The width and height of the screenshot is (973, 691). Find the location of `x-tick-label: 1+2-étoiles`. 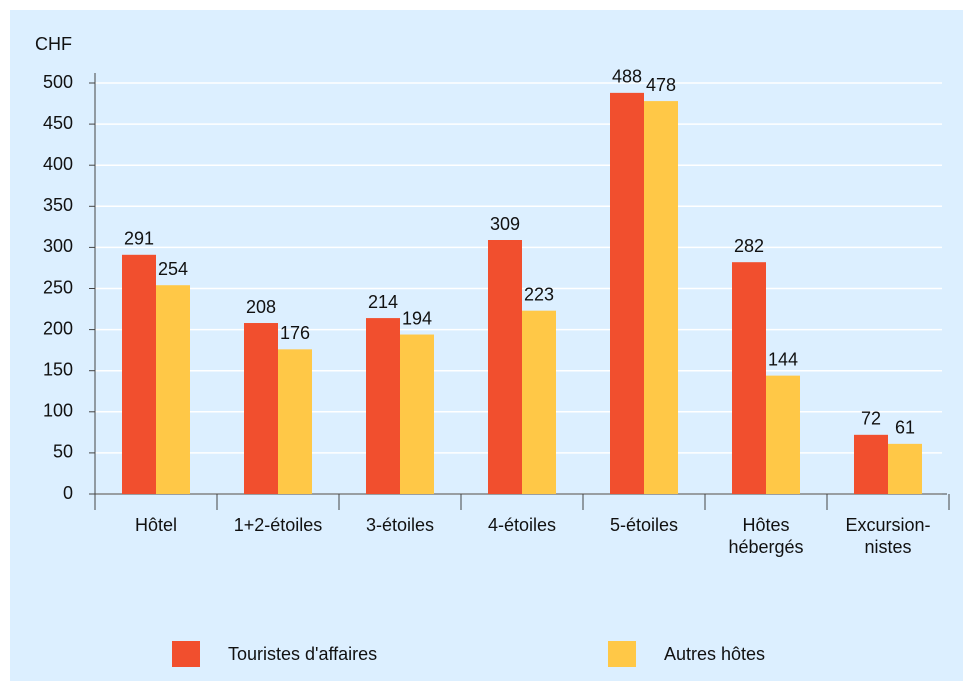

x-tick-label: 1+2-étoiles is located at coordinates (278, 525).